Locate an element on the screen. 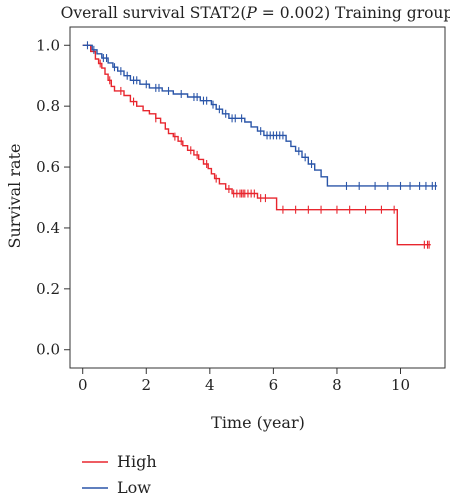  legend-item-low: Low is located at coordinates (116, 487).